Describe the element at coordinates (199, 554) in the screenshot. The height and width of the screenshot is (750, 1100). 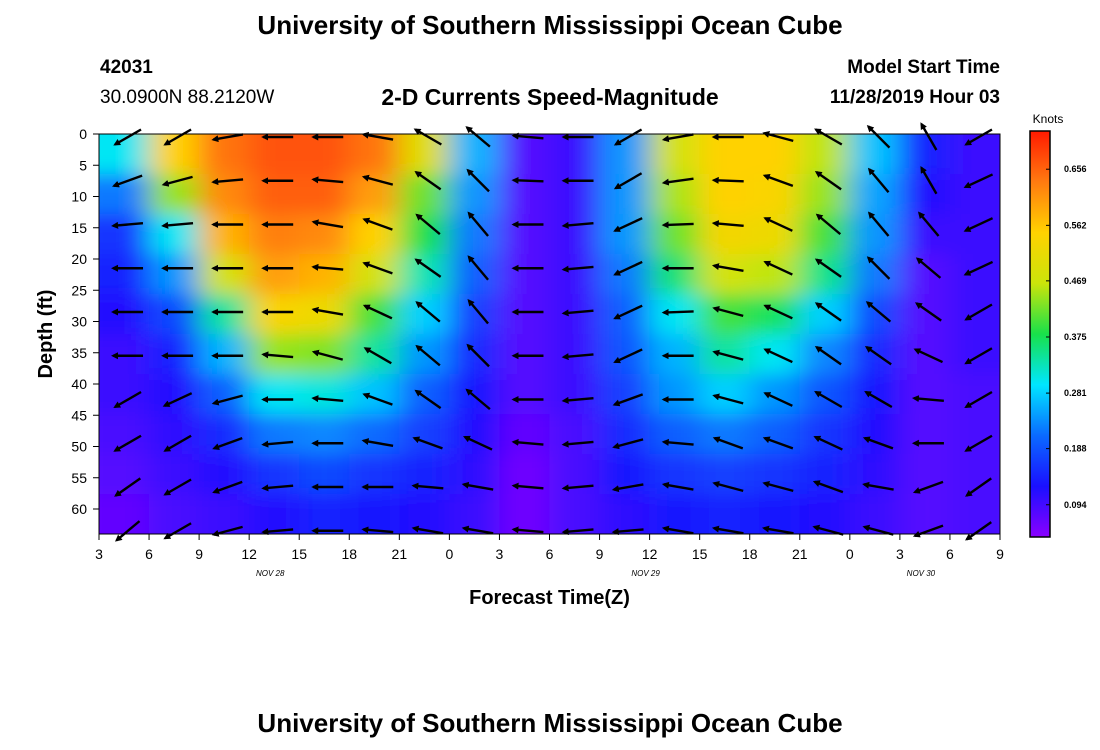
I see `x-tick-label: 9` at that location.